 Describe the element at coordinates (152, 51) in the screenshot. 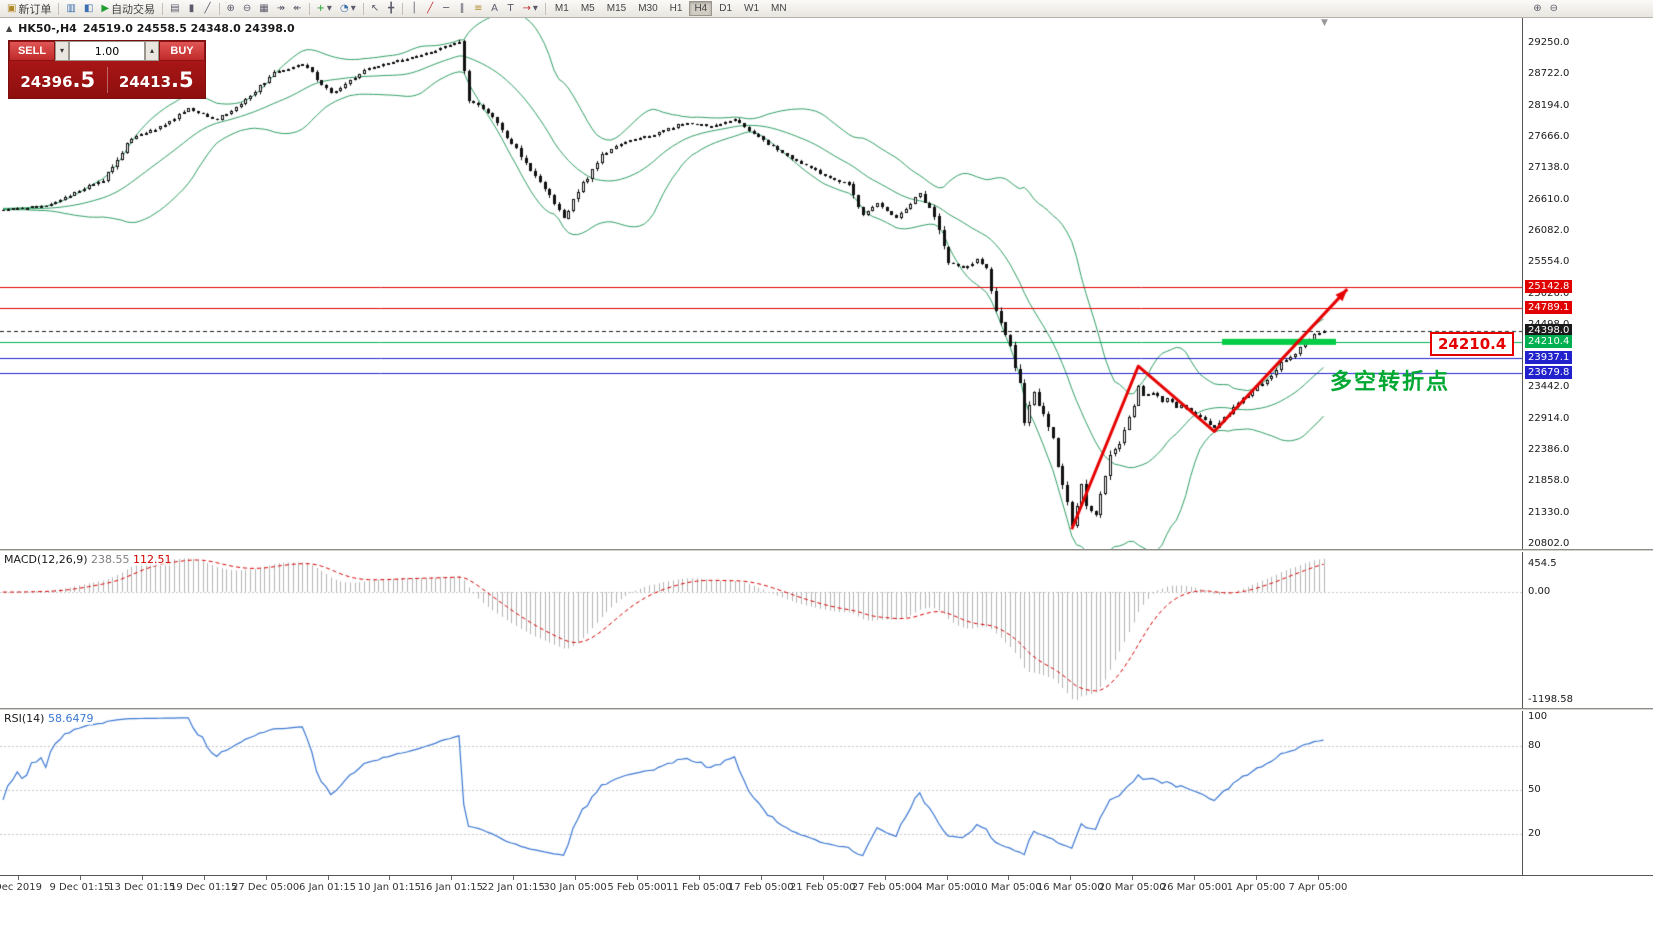

I see `lot-up-button: ▴` at that location.